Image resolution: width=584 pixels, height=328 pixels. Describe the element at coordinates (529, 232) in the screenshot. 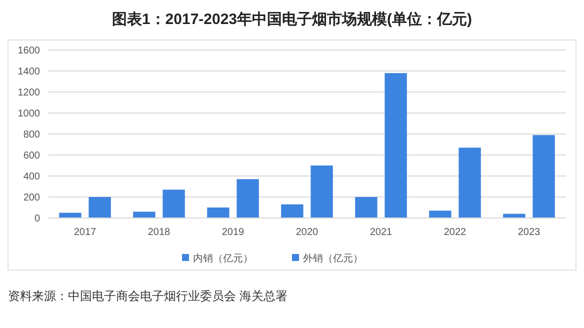

I see `x-tick-label: 2023` at that location.